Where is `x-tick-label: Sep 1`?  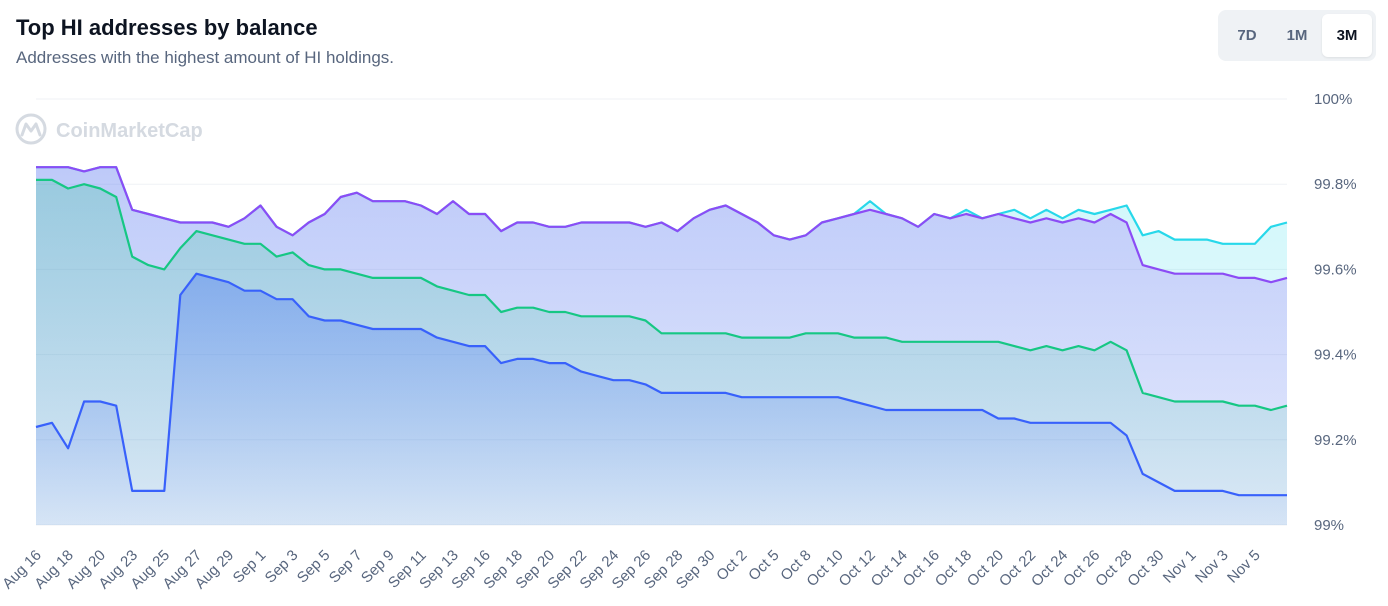
x-tick-label: Sep 1 is located at coordinates (250, 567).